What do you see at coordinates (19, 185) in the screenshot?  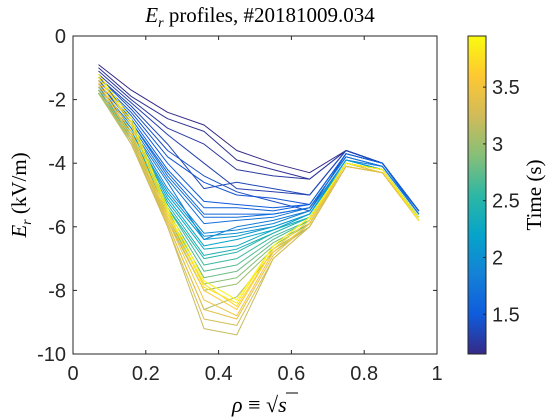 I see `ylabel-rest: (kV/m)` at bounding box center [19, 185].